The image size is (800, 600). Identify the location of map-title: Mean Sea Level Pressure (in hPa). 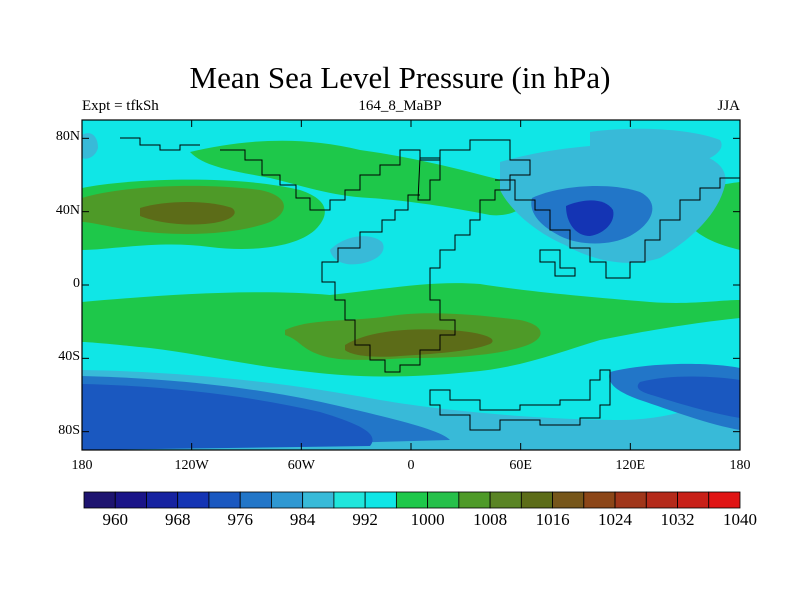
(400, 77).